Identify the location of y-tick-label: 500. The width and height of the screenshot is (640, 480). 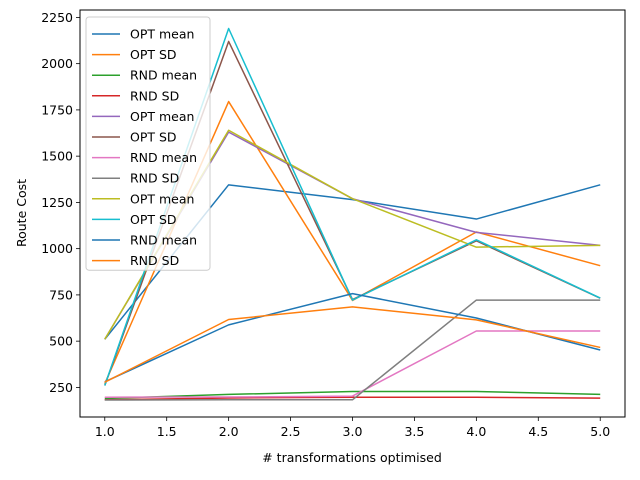
(61, 341).